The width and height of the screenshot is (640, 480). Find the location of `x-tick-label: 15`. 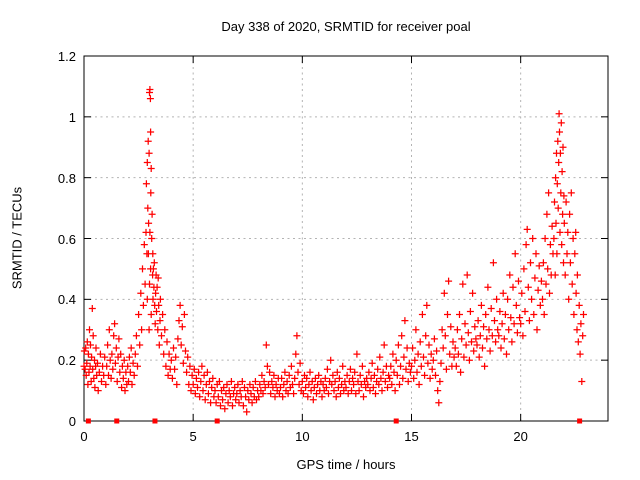

x-tick-label: 15 is located at coordinates (411, 436).